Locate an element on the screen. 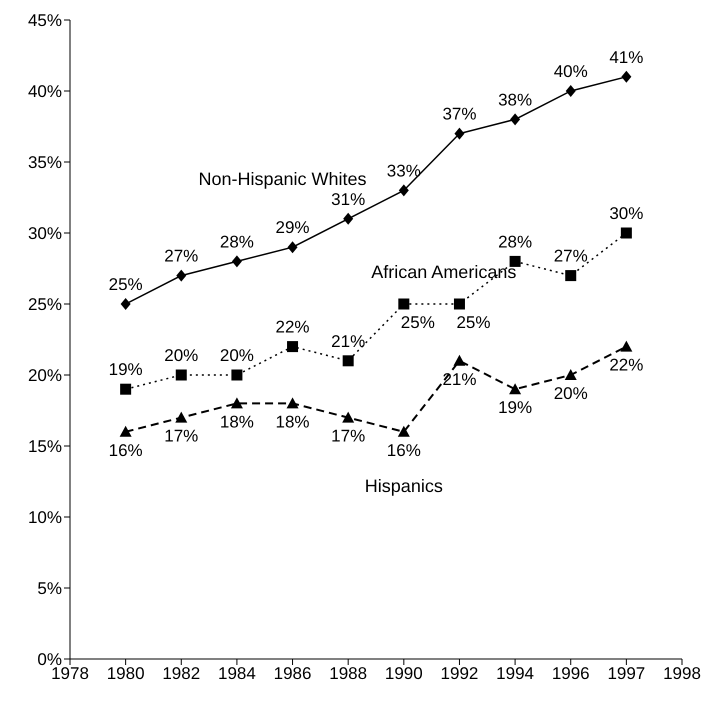  y-tick-label: 25% is located at coordinates (45, 304).